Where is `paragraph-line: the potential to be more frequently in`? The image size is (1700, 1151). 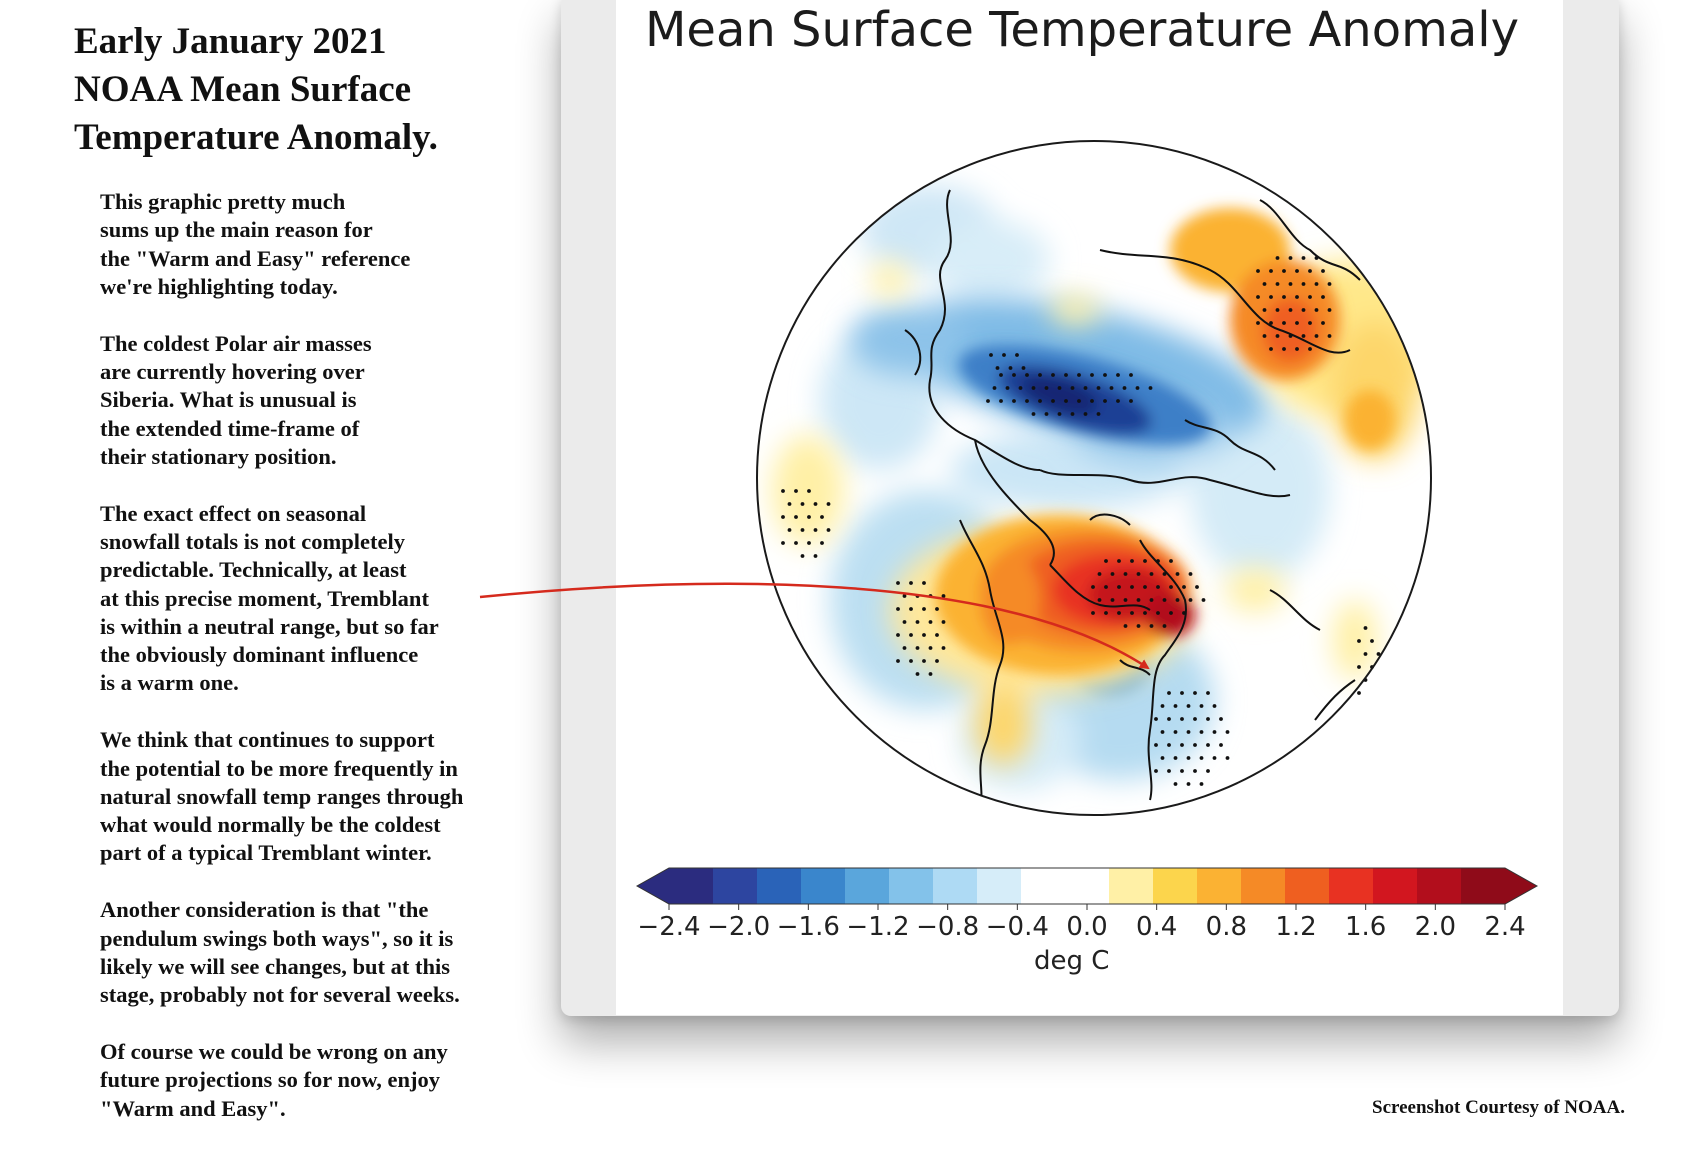
paragraph-line: the potential to be more frequently in is located at coordinates (279, 768).